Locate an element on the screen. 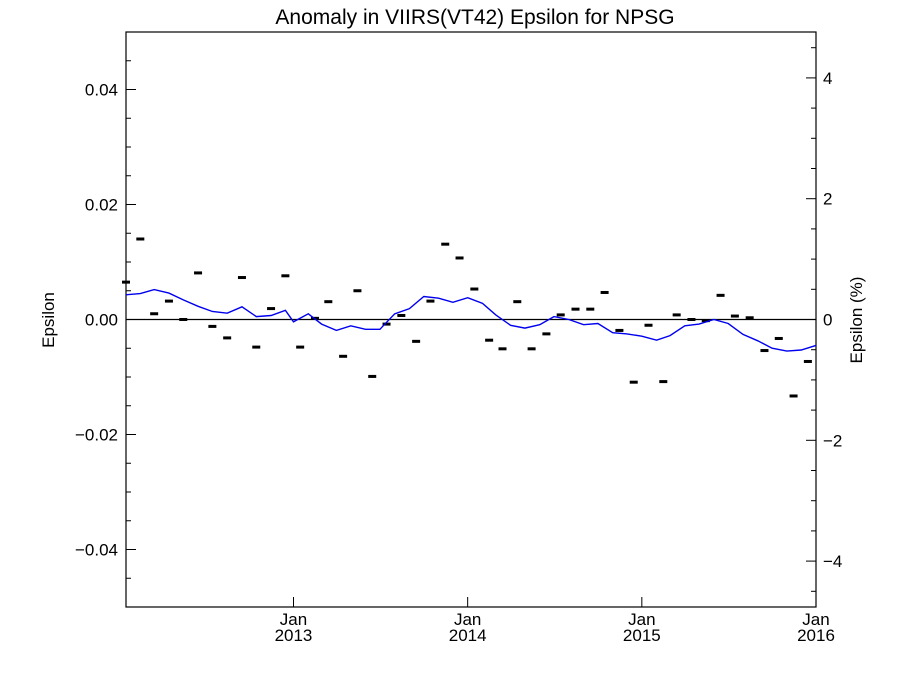  y-tick-label-right: 0 is located at coordinates (827, 320).